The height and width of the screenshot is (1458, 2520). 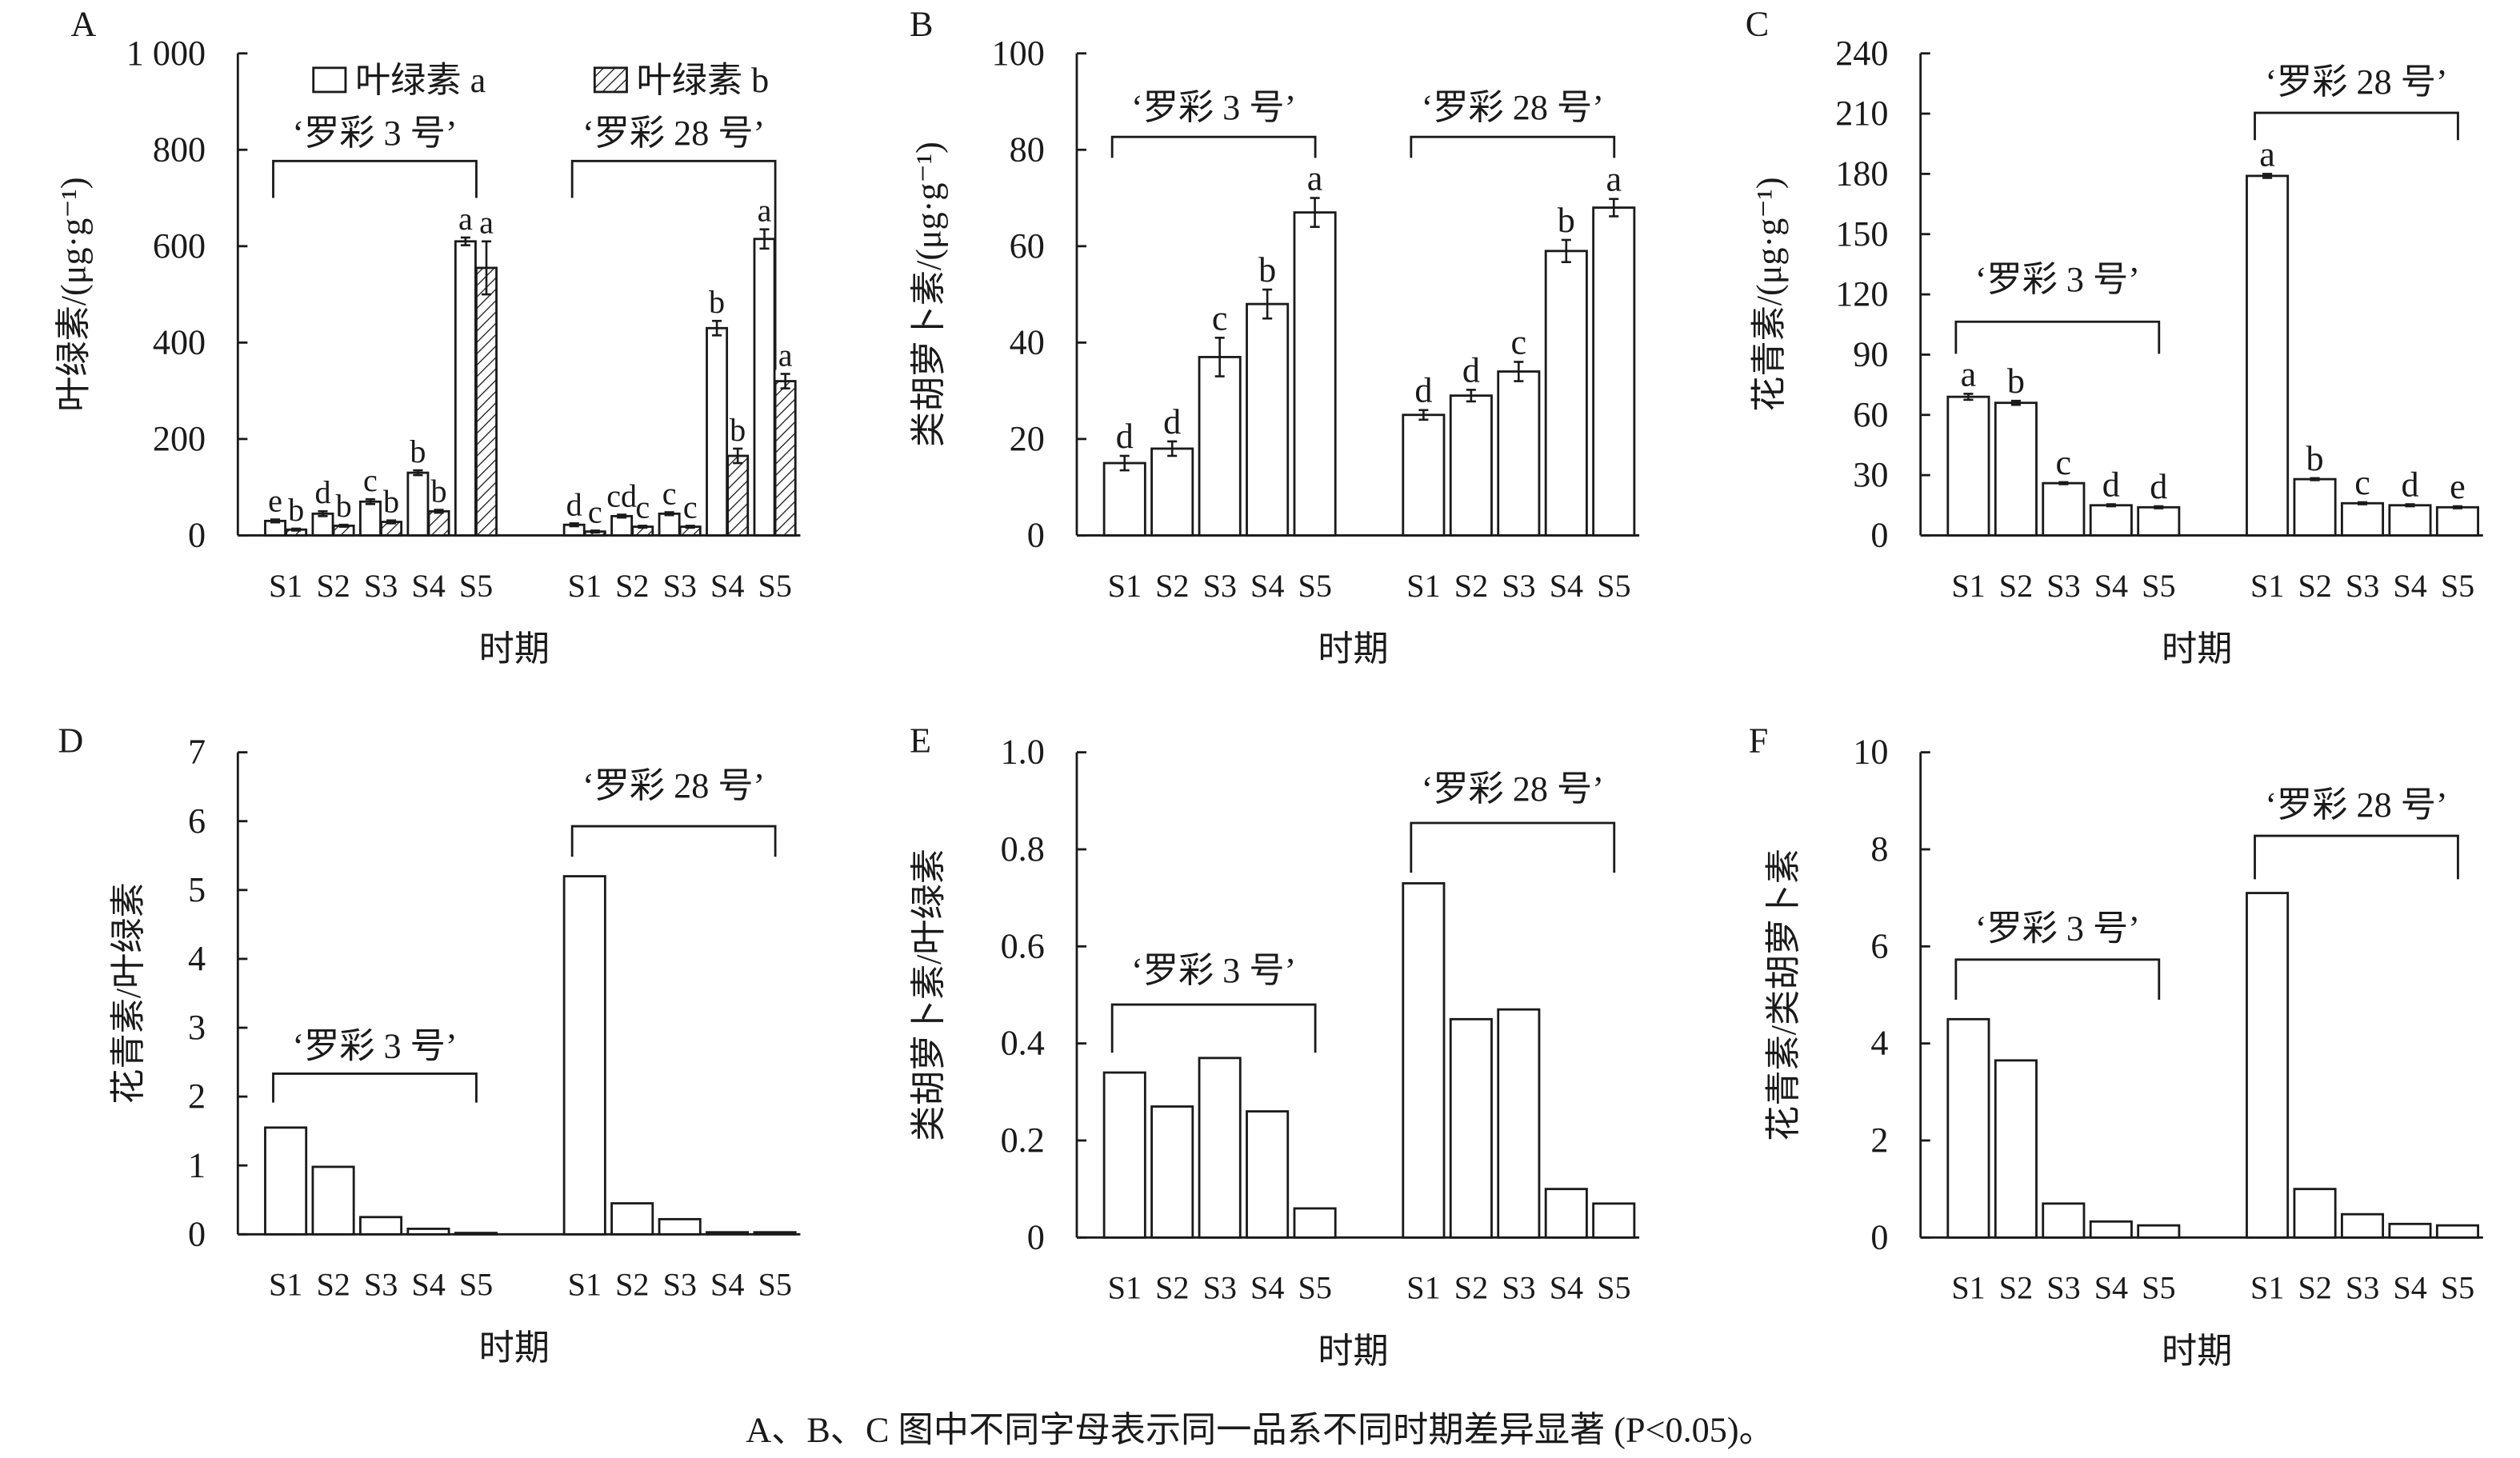 I want to click on y-axis-label: 类胡萝卜素/(μg·g⁻¹), so click(x=928, y=295).